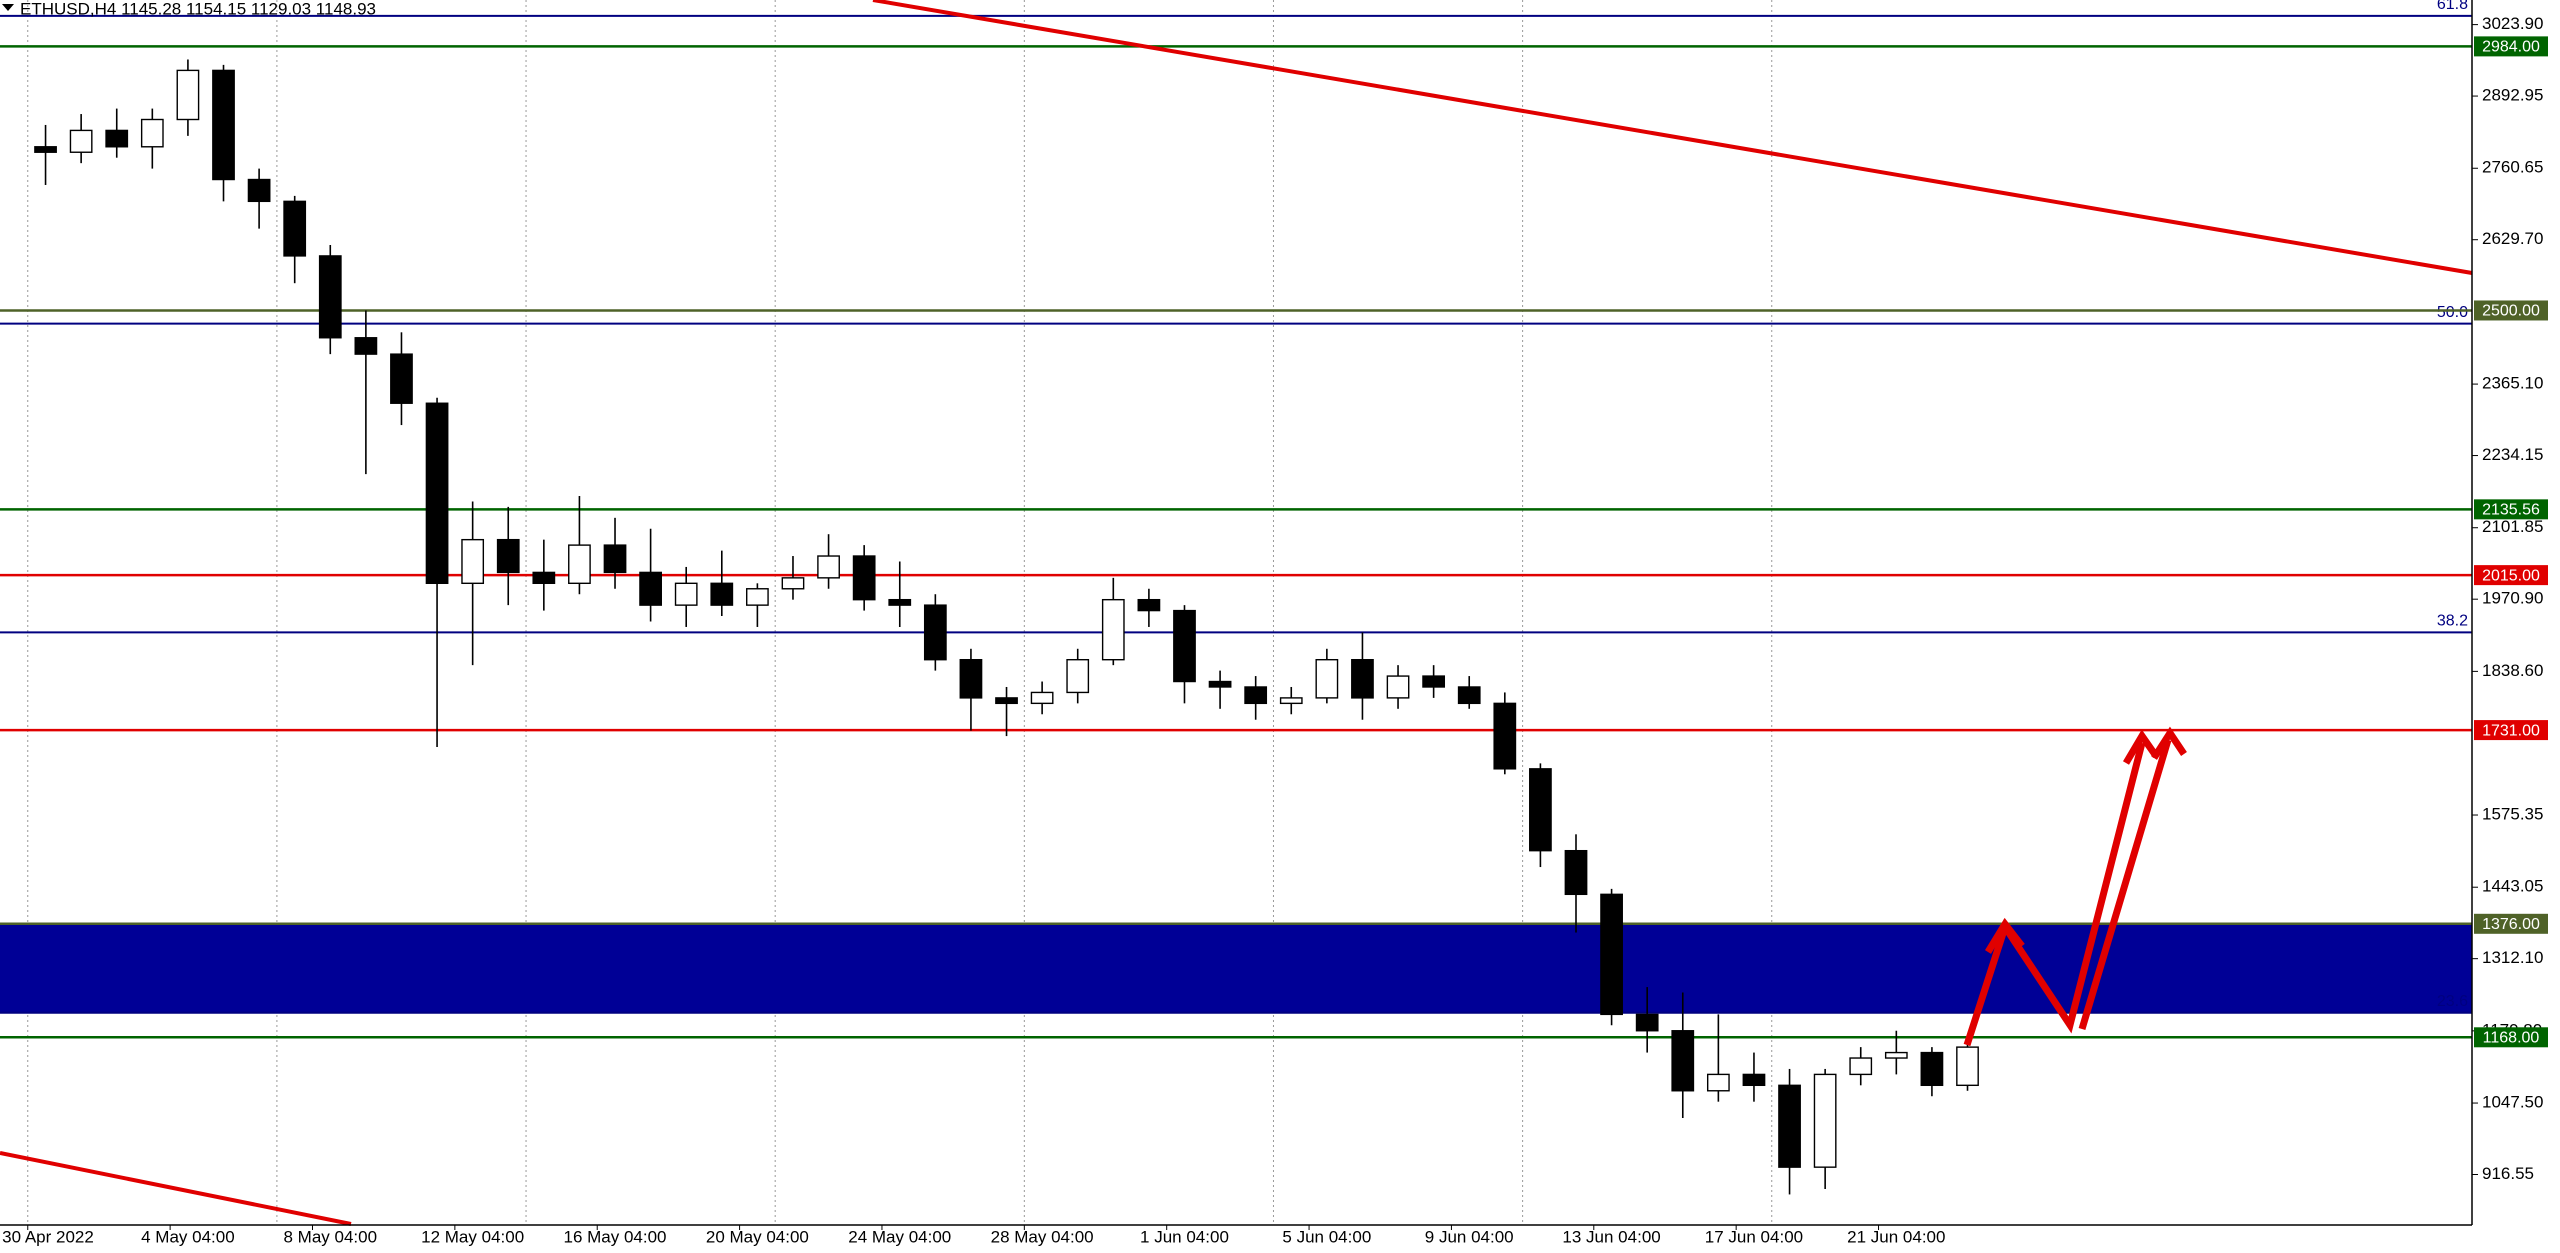 This screenshot has height=1253, width=2560. I want to click on y-tick-label: 1838.60, so click(2512, 670).